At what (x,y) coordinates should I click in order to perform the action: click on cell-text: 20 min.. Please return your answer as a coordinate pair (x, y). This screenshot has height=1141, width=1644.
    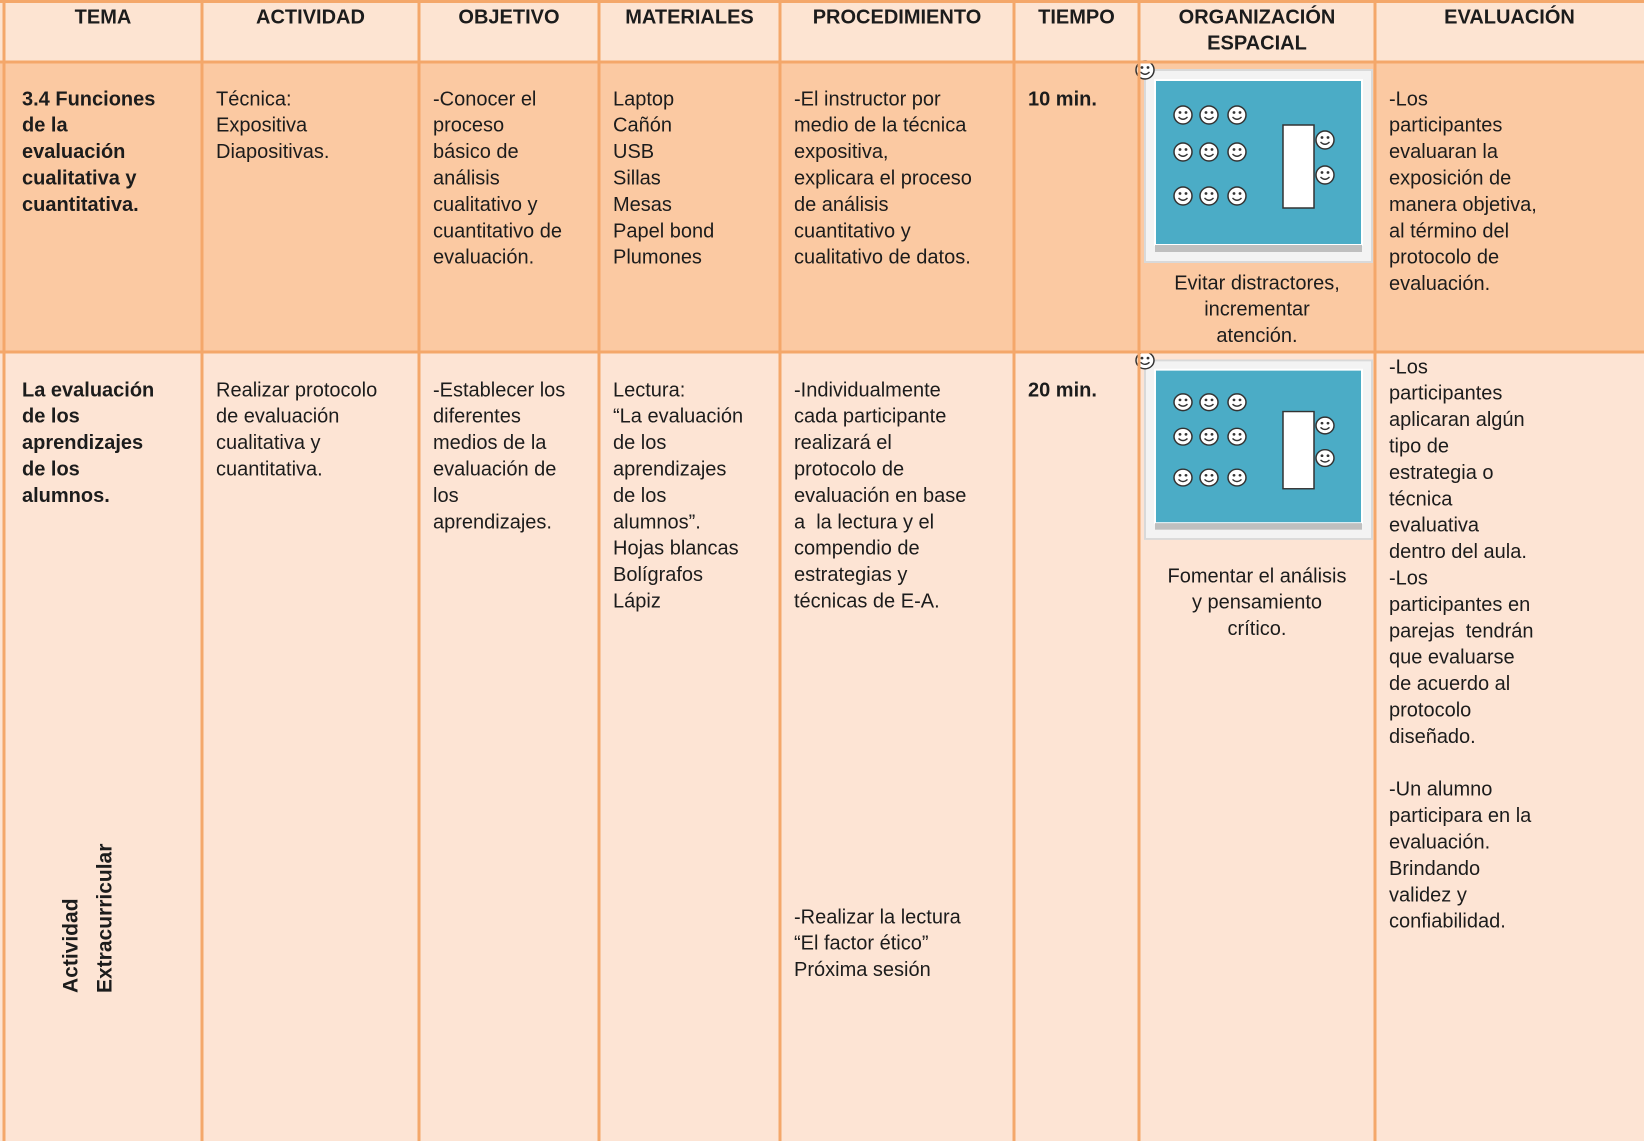
    Looking at the image, I should click on (1062, 390).